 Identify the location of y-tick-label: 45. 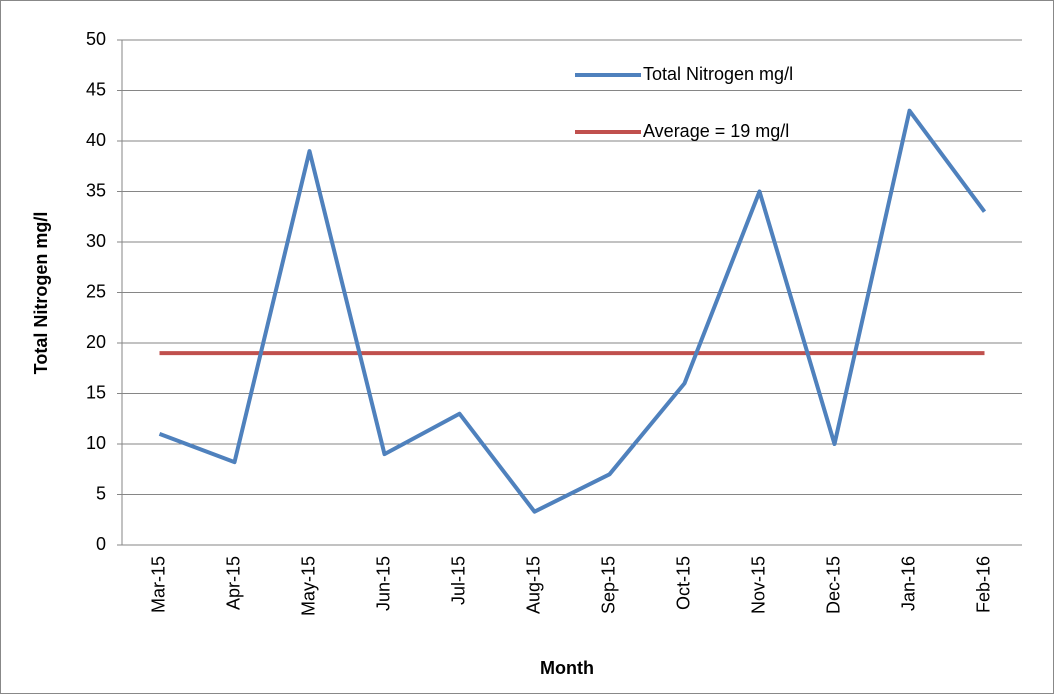
(96, 89).